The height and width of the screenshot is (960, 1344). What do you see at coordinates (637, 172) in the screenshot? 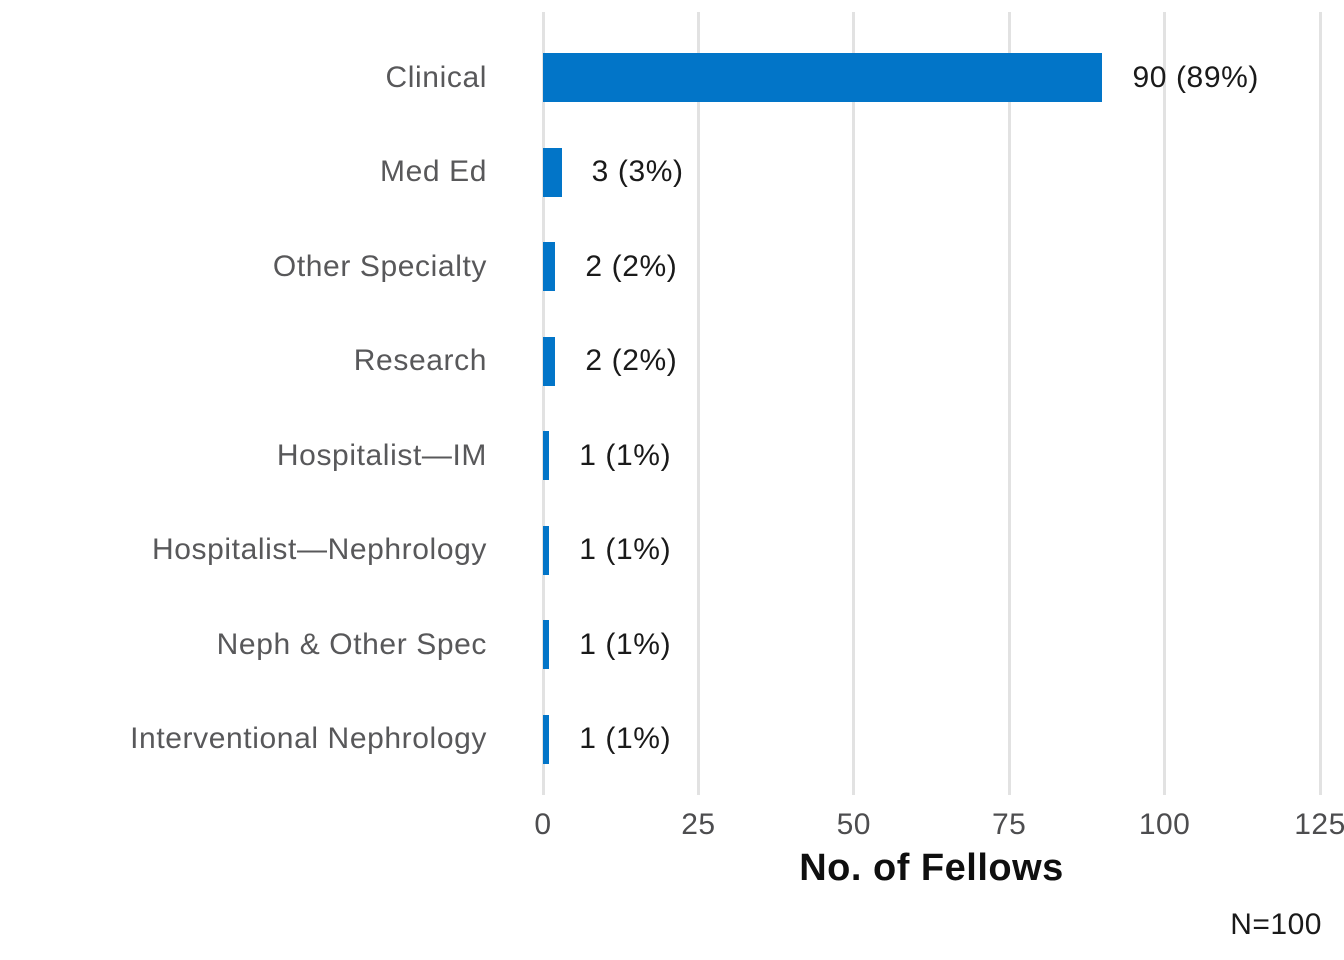
I see `bar-value-label: 3 (3%)` at bounding box center [637, 172].